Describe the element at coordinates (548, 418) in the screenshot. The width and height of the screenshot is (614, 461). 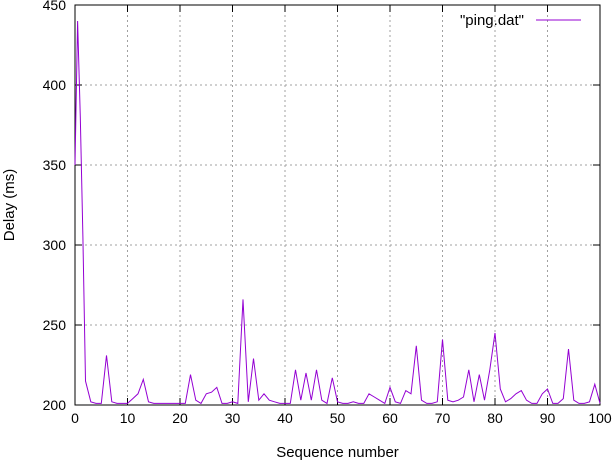
I see `x-tick-label: 90` at that location.